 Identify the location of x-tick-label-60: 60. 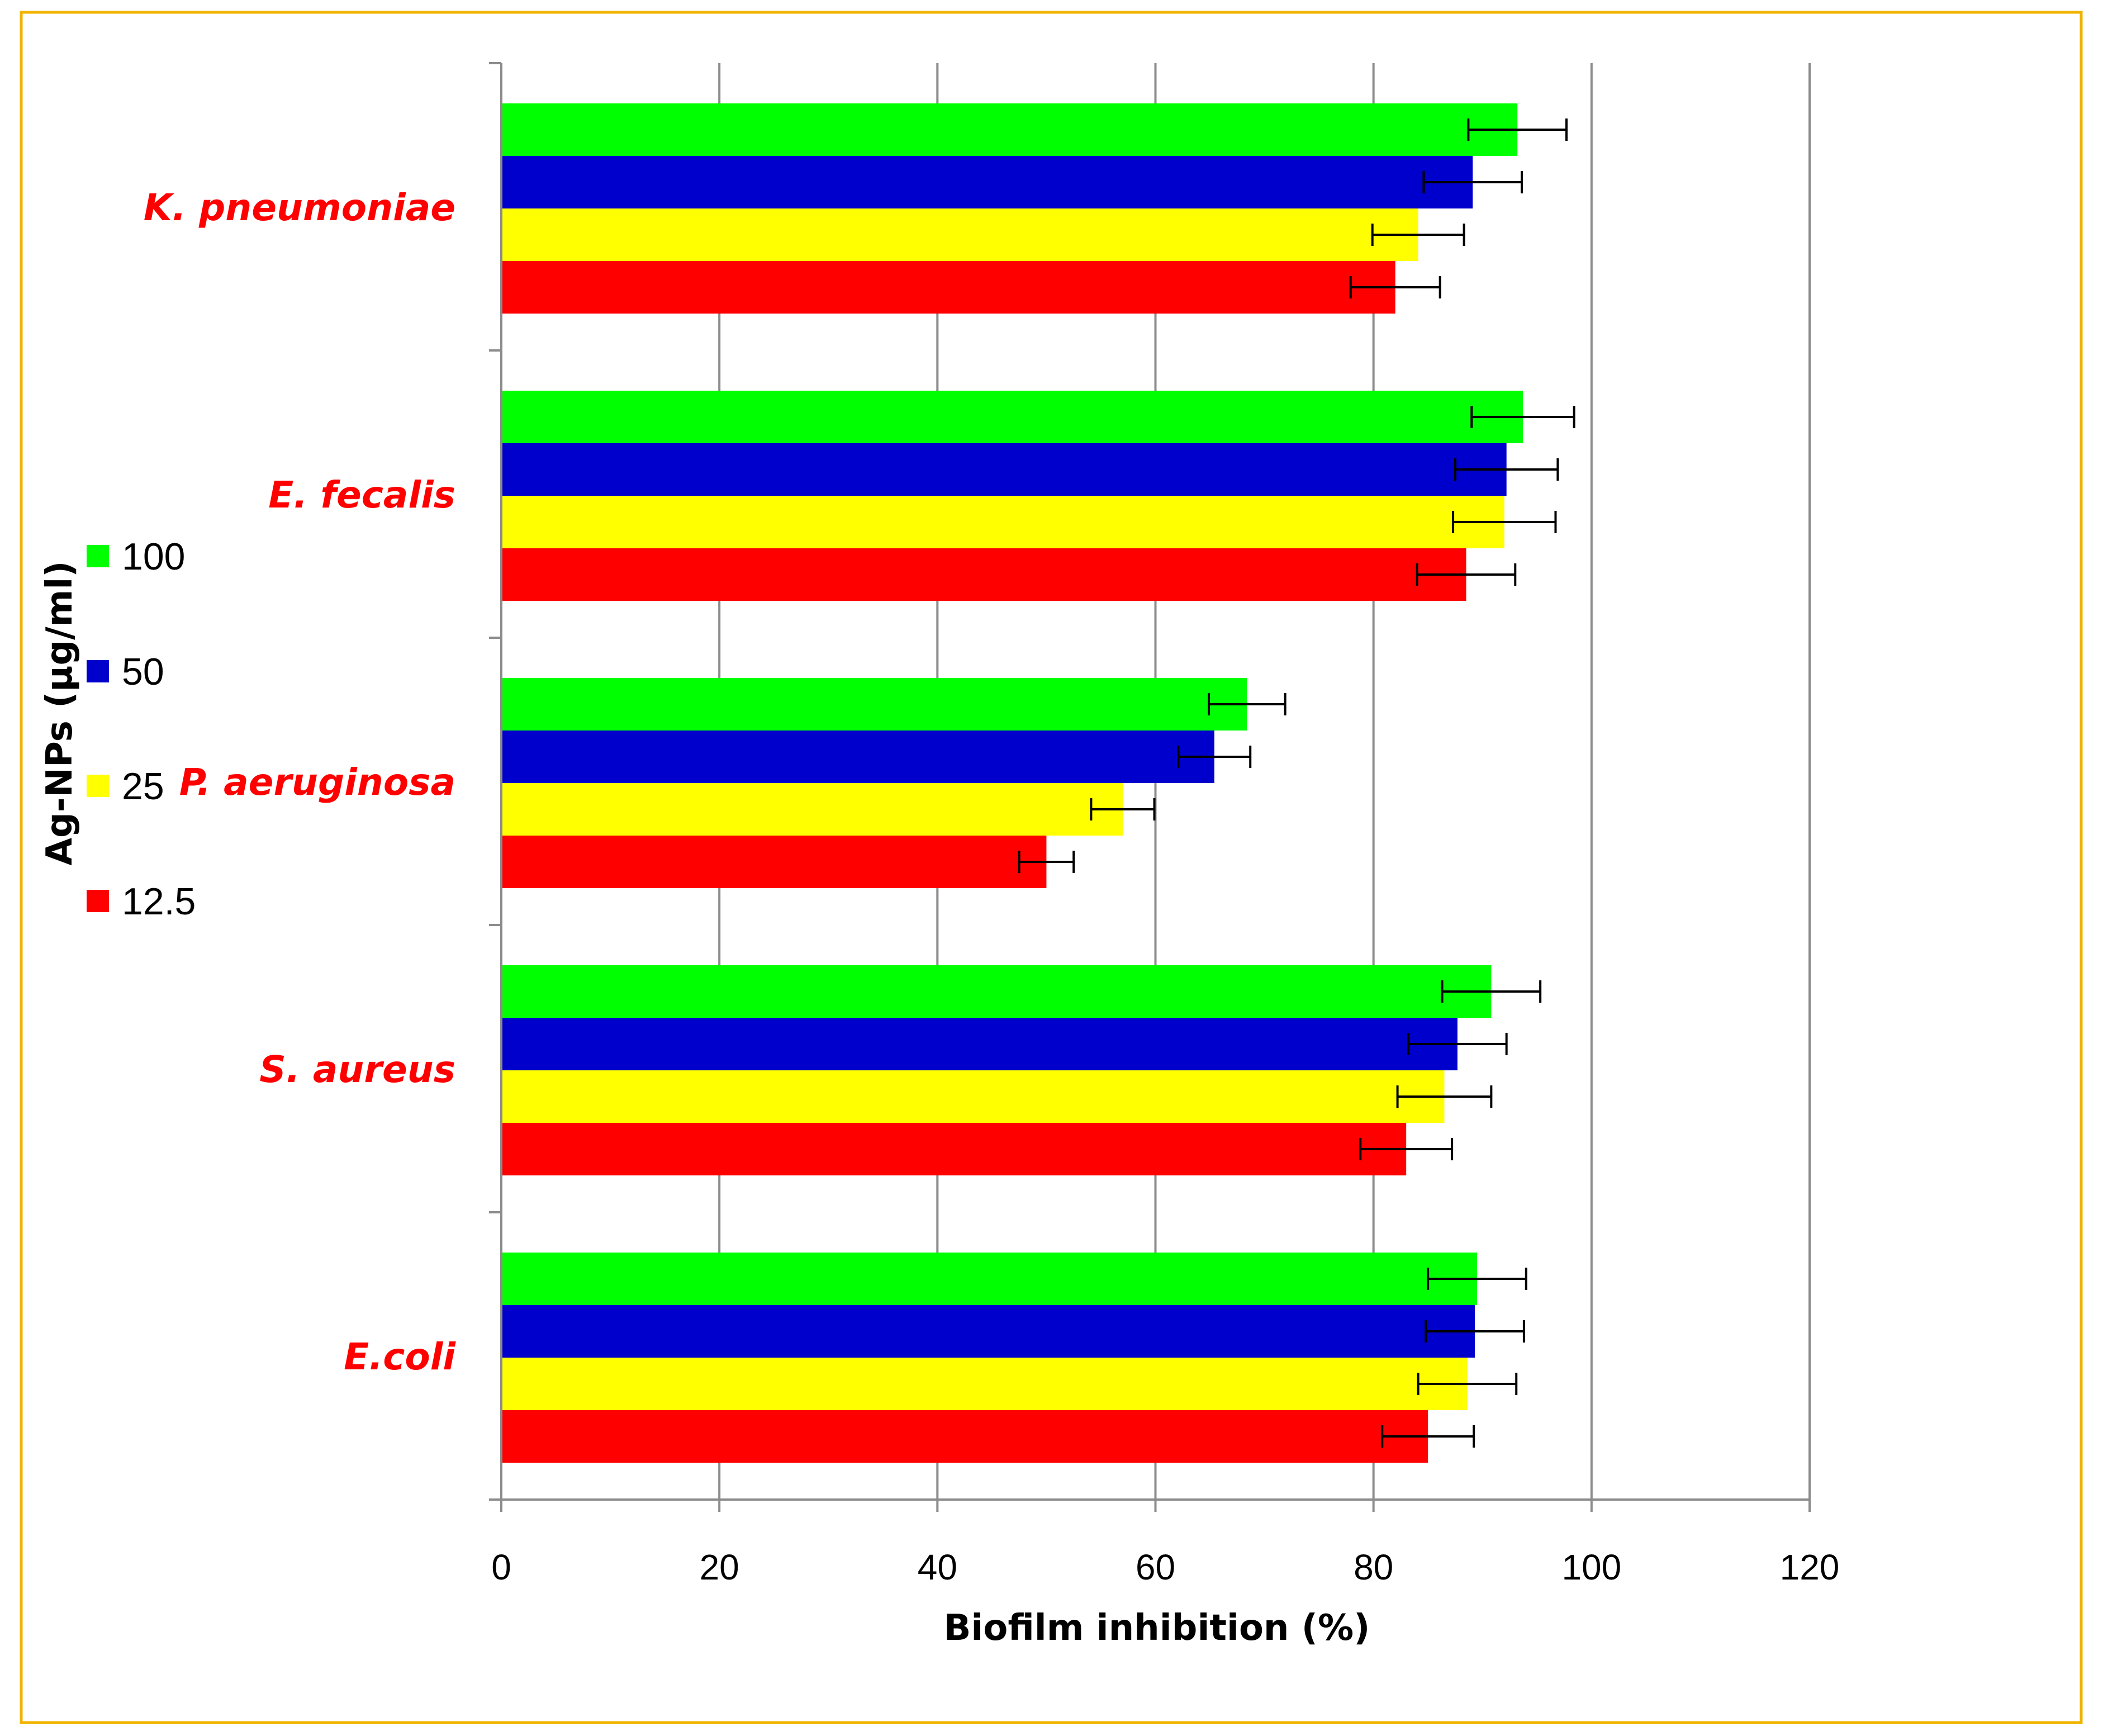
(1155, 1567).